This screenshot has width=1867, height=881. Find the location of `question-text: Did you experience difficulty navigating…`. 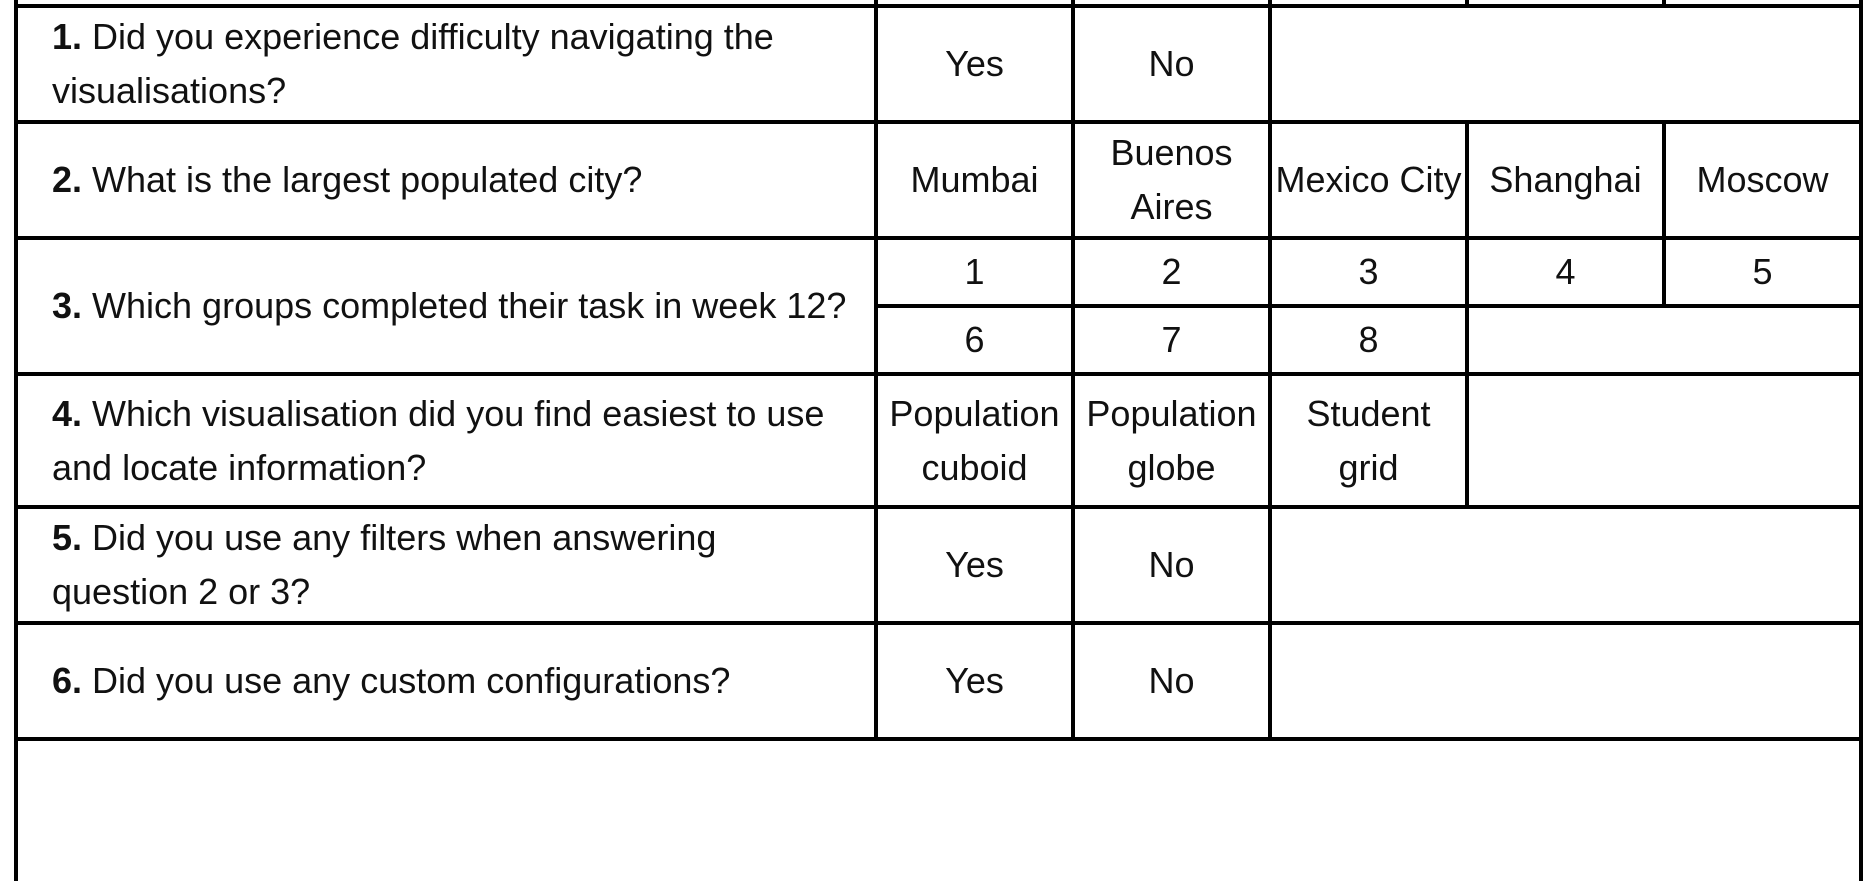

question-text: Did you experience difficulty navigating… is located at coordinates (413, 63).